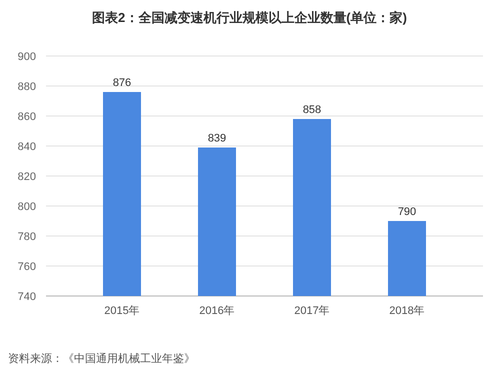 The height and width of the screenshot is (376, 499). Describe the element at coordinates (122, 83) in the screenshot. I see `data-label: 876` at that location.